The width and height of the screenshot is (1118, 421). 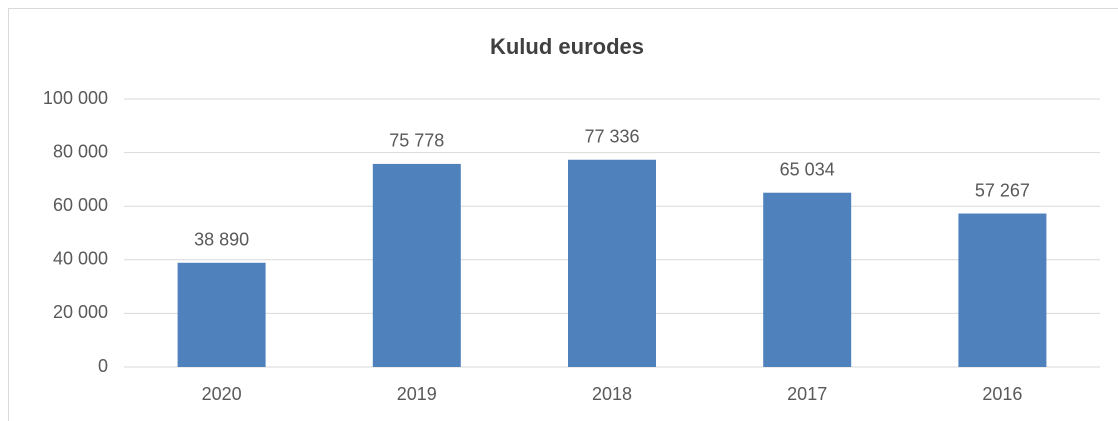 What do you see at coordinates (807, 394) in the screenshot?
I see `x-tick-label: 2017` at bounding box center [807, 394].